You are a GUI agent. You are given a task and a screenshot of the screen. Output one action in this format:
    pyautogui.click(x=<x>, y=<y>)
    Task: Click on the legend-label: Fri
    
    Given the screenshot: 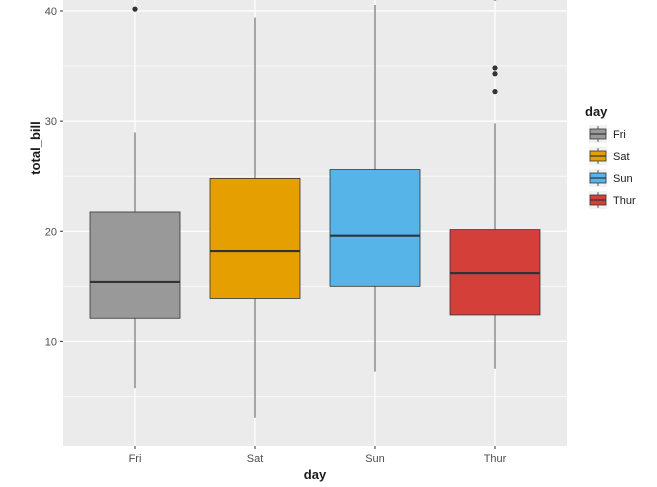 What is the action you would take?
    pyautogui.click(x=619, y=135)
    